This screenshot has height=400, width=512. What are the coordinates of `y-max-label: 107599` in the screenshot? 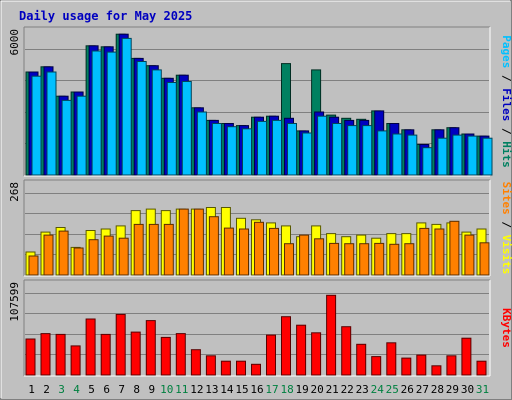 It's located at (14, 302).